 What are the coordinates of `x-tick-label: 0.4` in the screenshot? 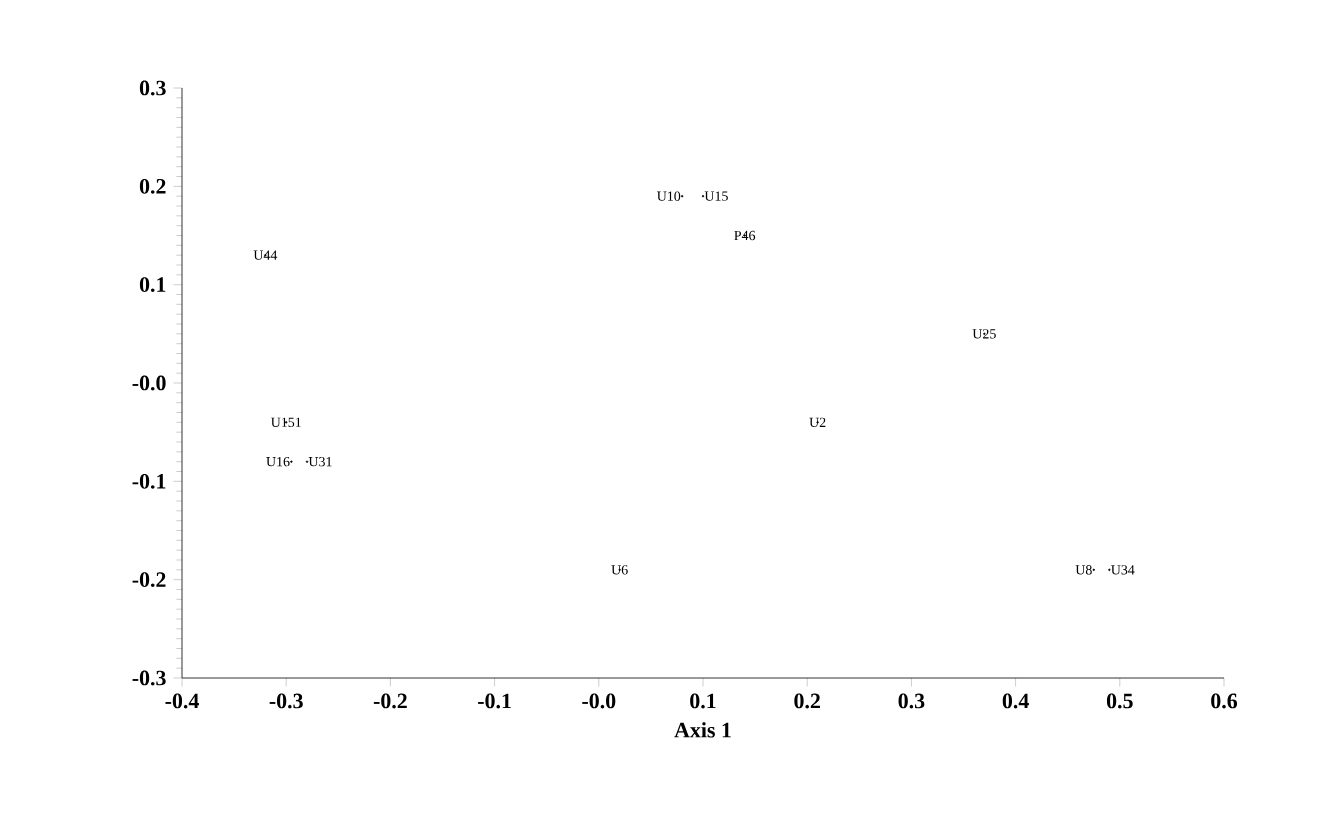 It's located at (1015, 701).